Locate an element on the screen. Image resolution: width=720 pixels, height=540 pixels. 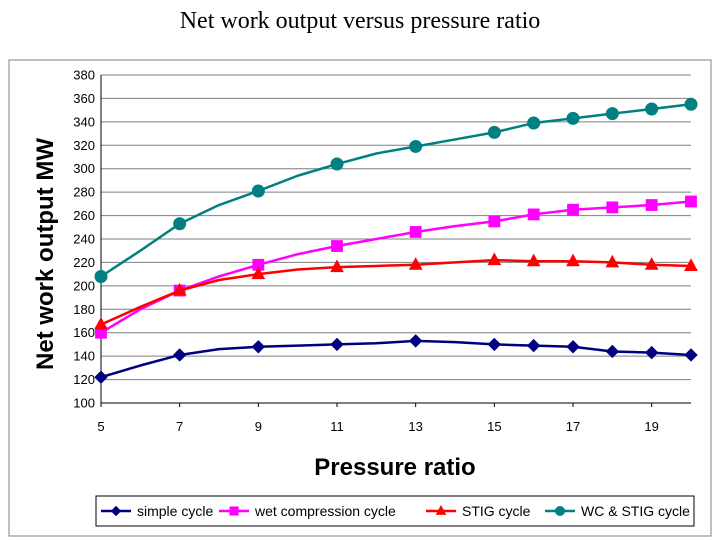
x-tick-label: 5 is located at coordinates (100, 426).